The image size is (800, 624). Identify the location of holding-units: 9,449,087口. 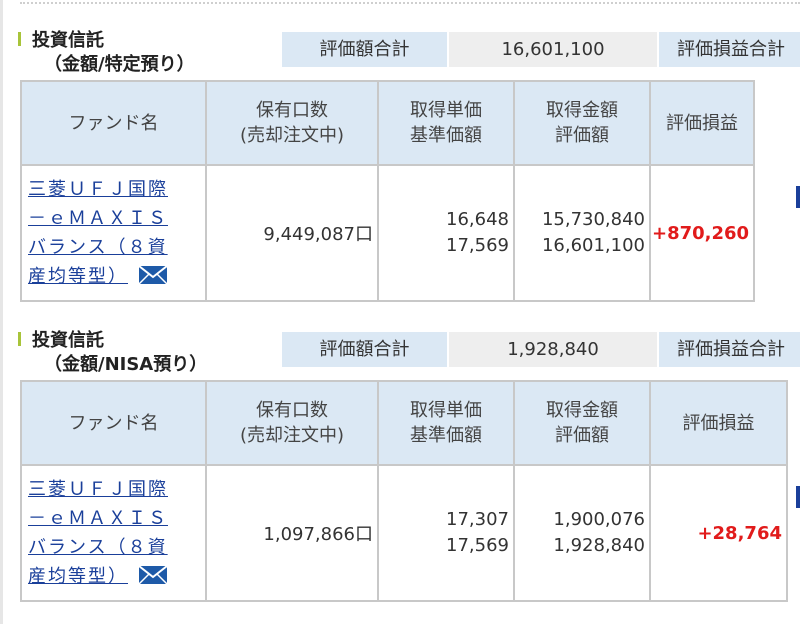
(292, 233).